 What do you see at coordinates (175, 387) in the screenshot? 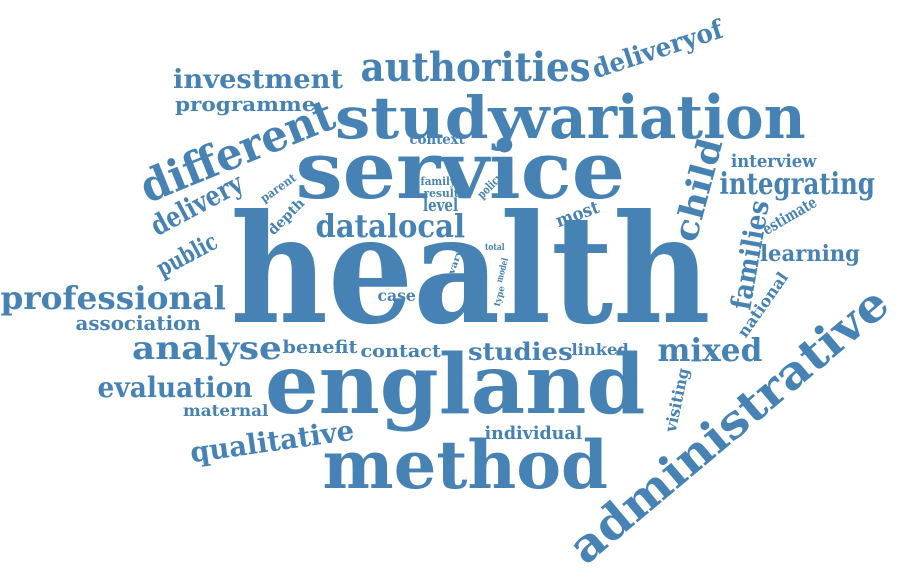
I see `word-evaluation: evaluation` at bounding box center [175, 387].